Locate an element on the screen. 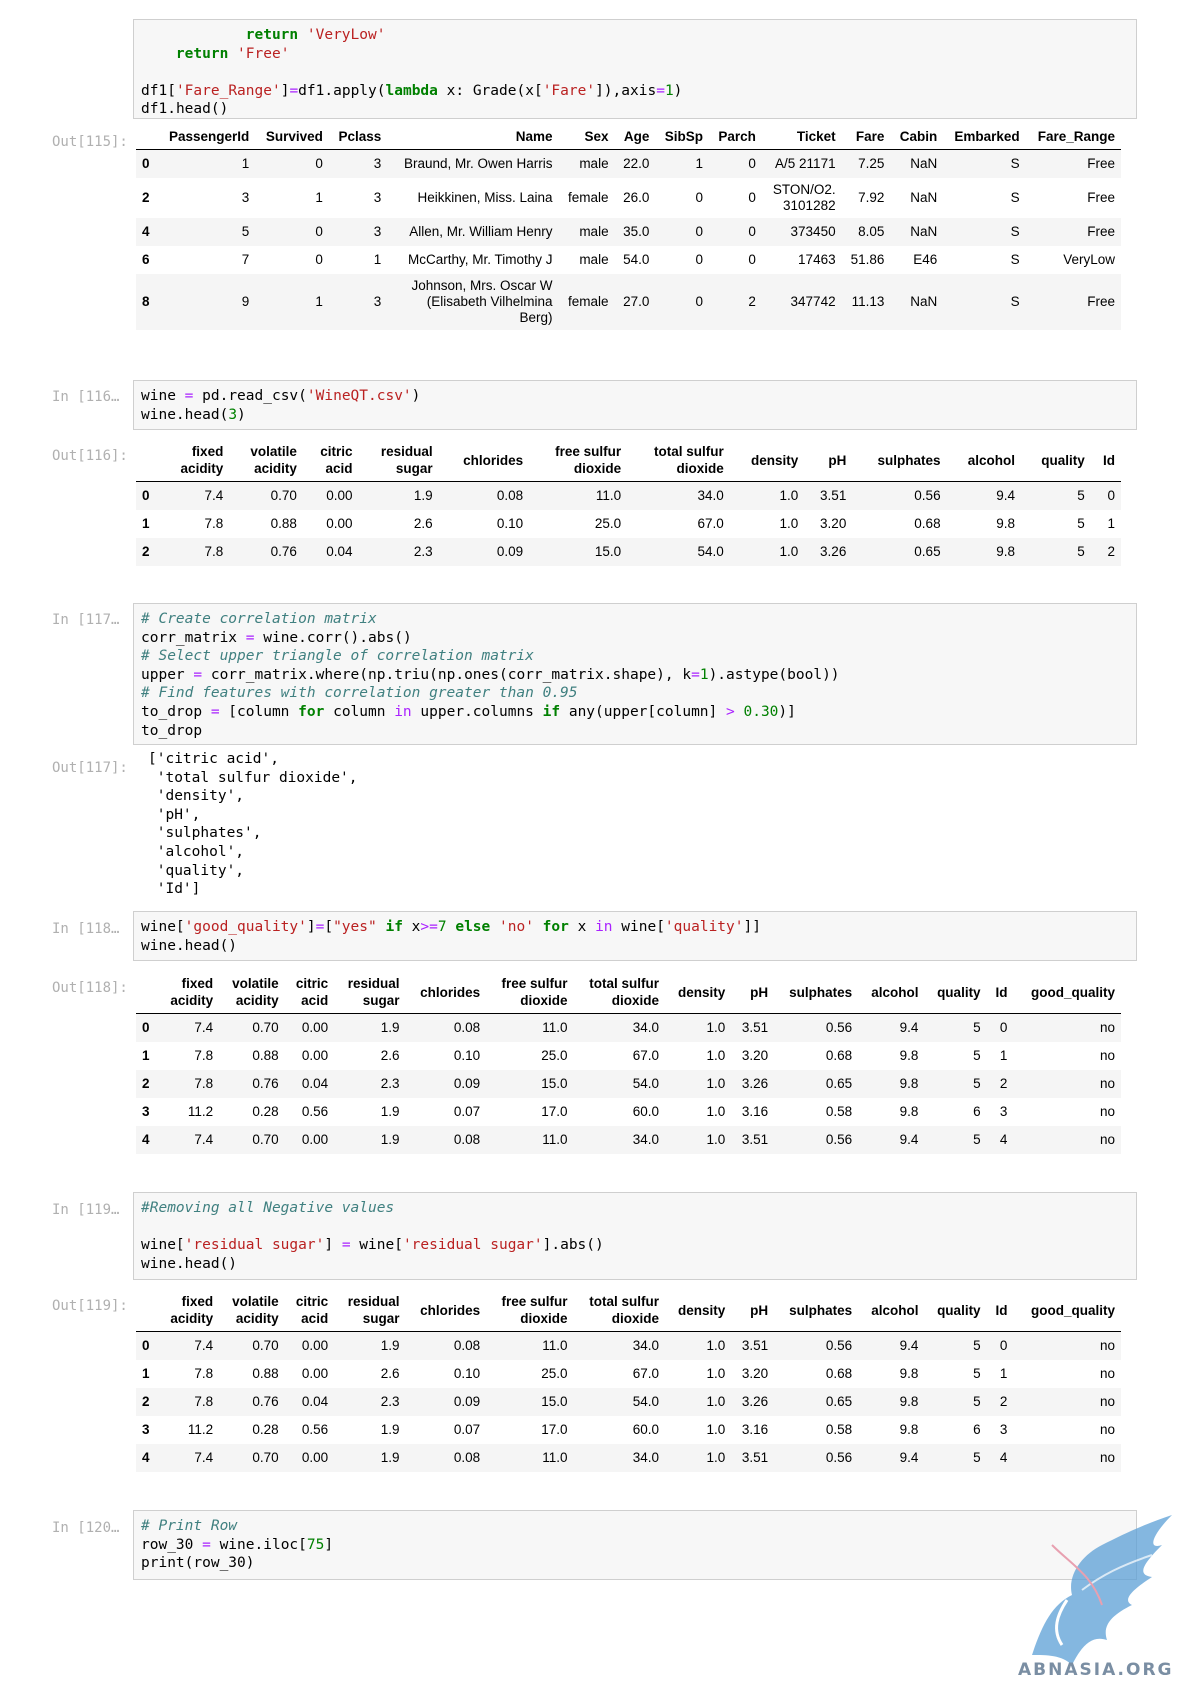  table-cell: A/5 21171 is located at coordinates (802, 164).